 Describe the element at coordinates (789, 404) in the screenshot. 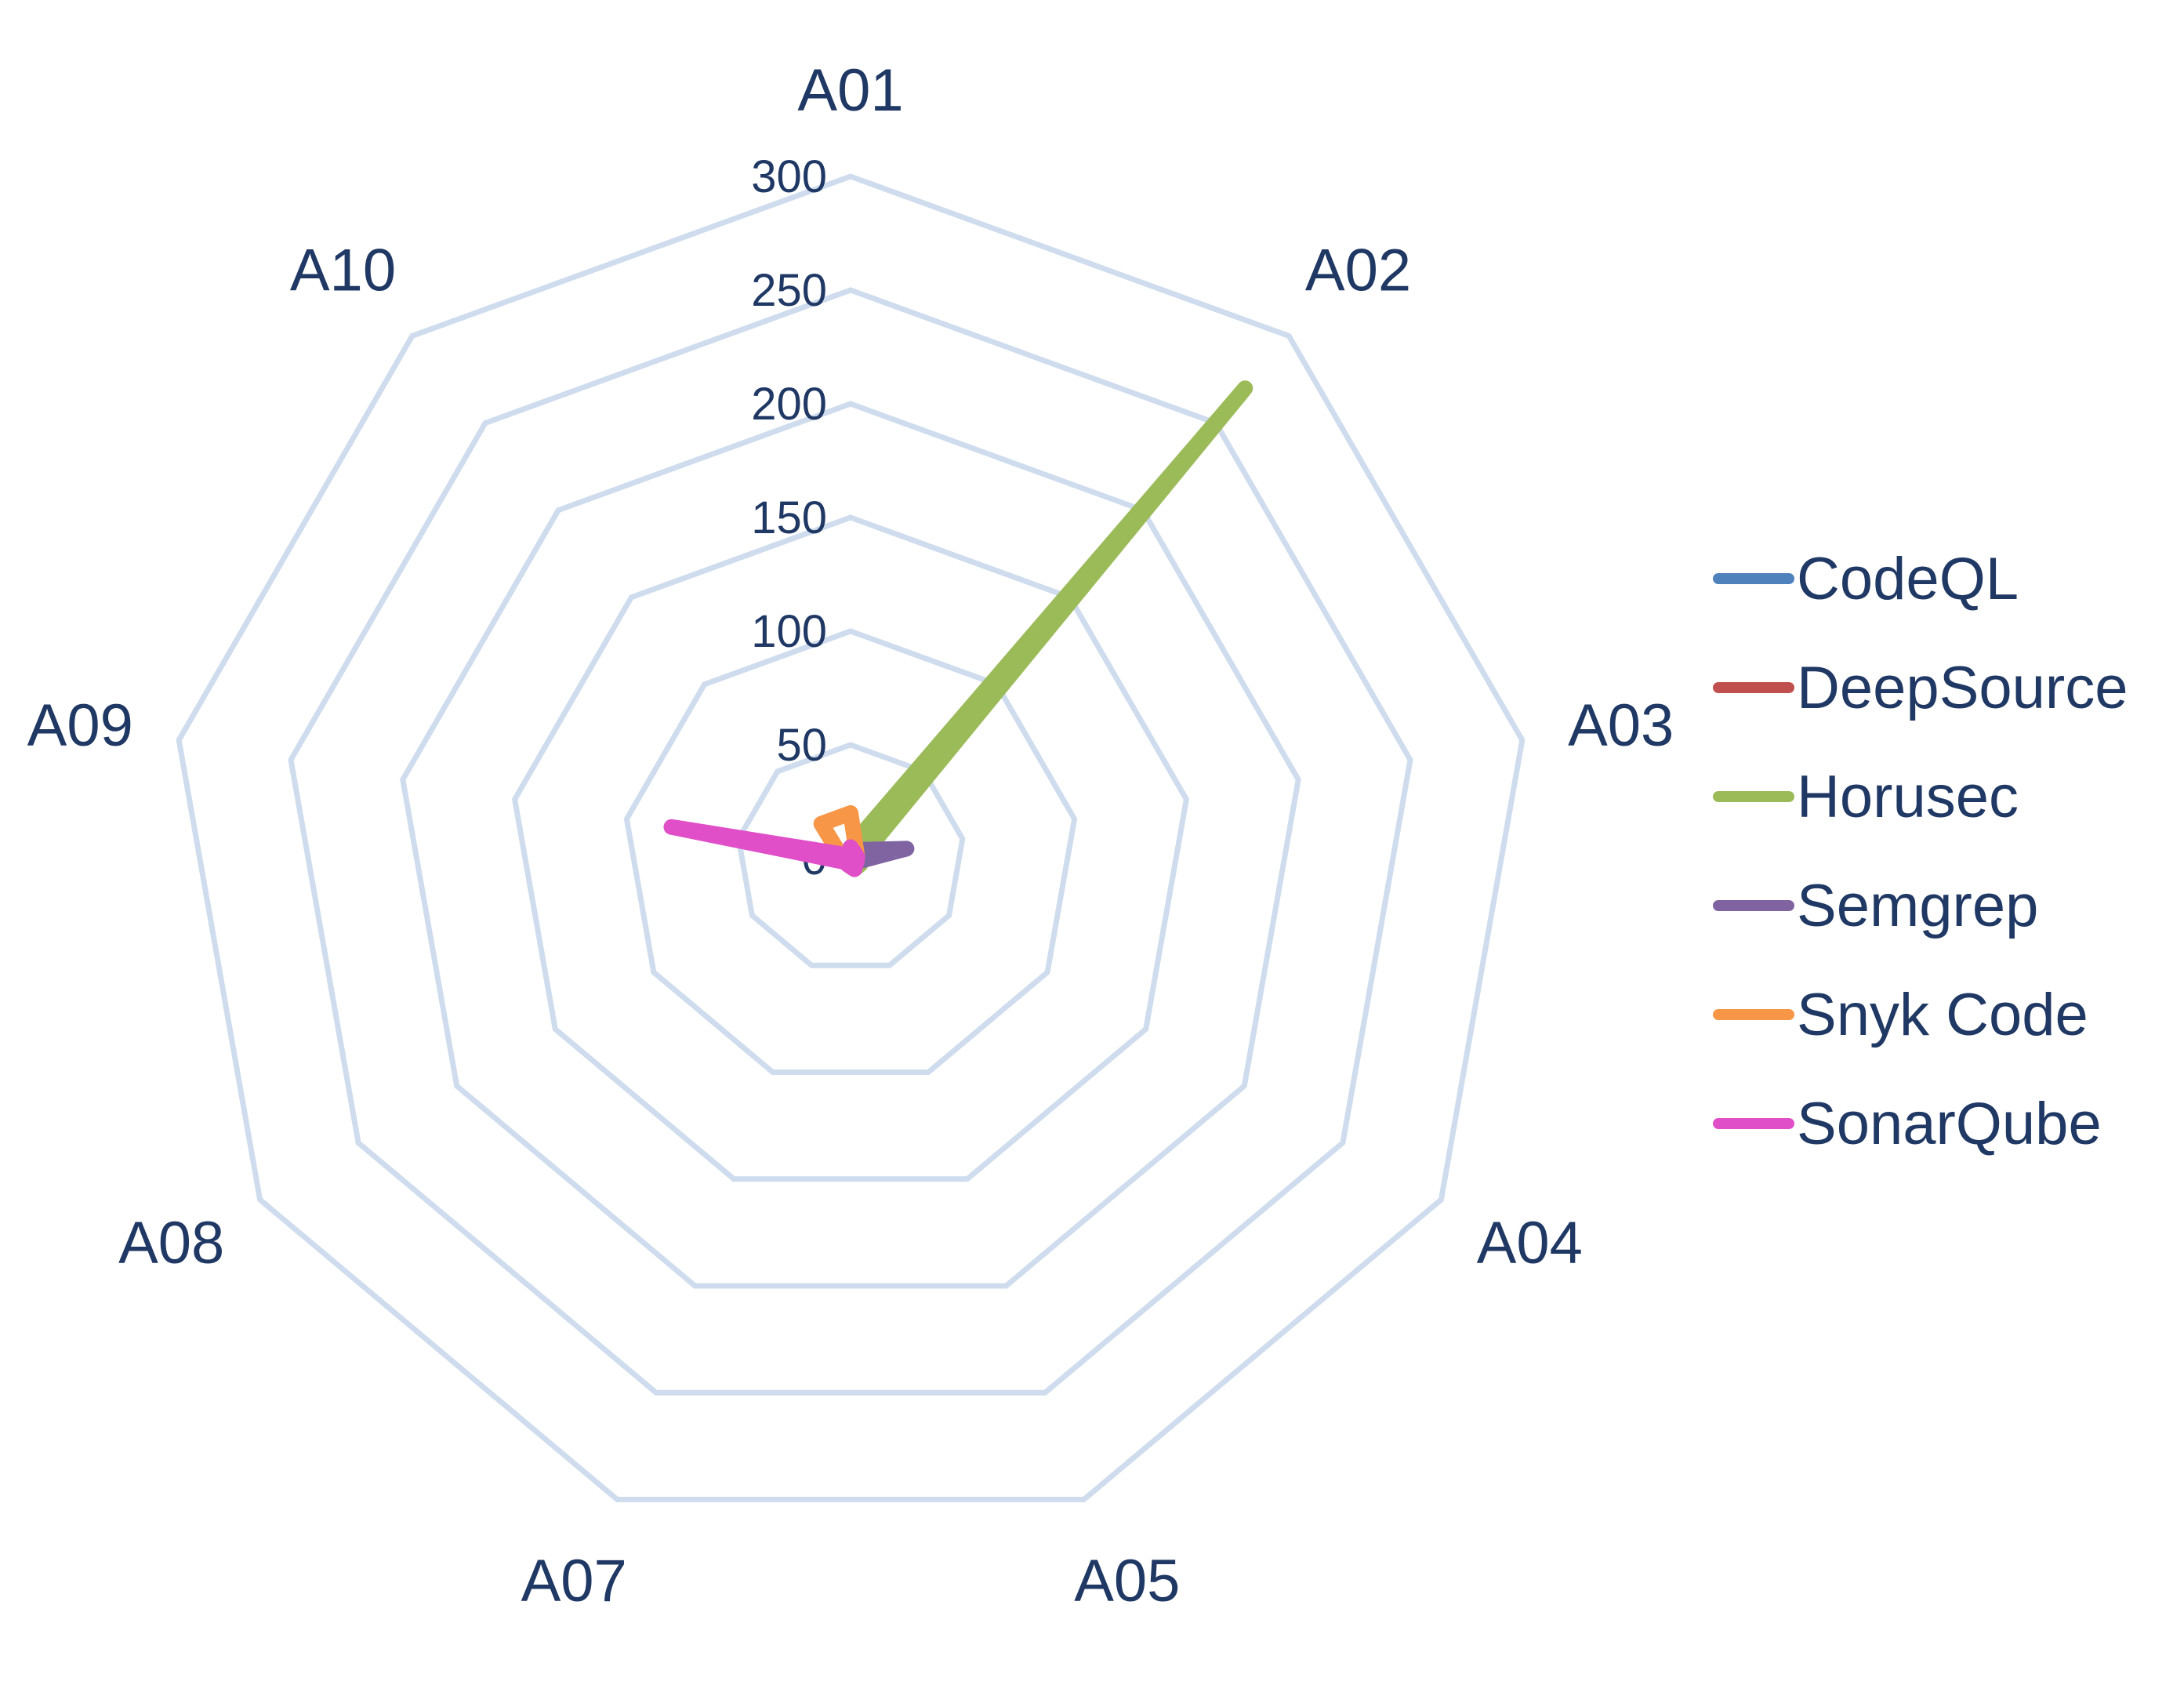

I see `tick-label: 200` at that location.